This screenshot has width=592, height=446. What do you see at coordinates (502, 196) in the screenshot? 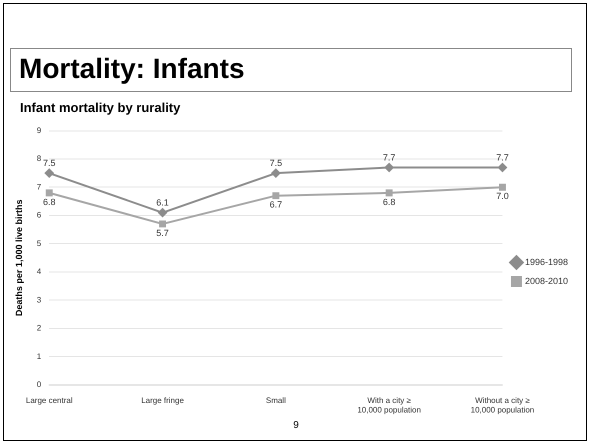
I see `data-label: 7.0` at bounding box center [502, 196].